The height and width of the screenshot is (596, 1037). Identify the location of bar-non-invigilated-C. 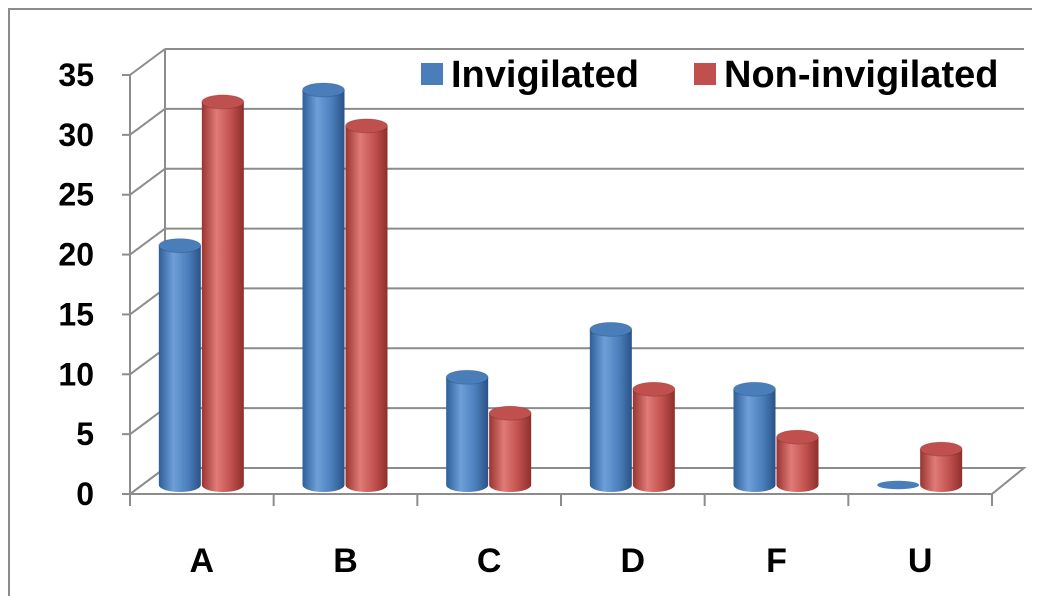
(510, 448).